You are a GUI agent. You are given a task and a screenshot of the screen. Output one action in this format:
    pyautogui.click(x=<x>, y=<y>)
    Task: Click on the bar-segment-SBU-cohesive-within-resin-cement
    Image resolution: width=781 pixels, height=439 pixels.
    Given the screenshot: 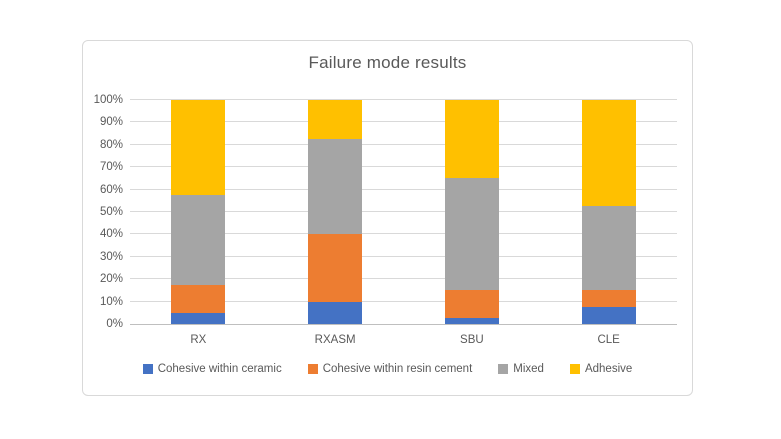 What is the action you would take?
    pyautogui.click(x=471, y=304)
    